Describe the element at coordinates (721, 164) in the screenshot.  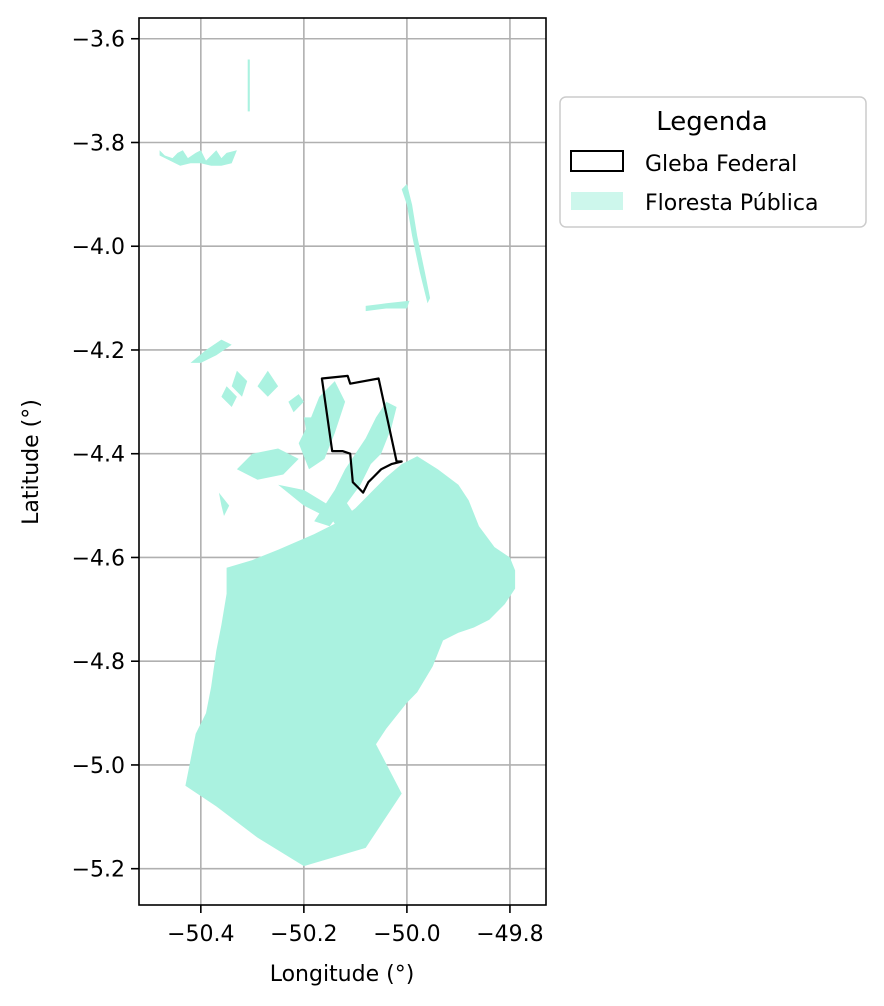
I see `legend-label-gleba: Gleba Federal` at that location.